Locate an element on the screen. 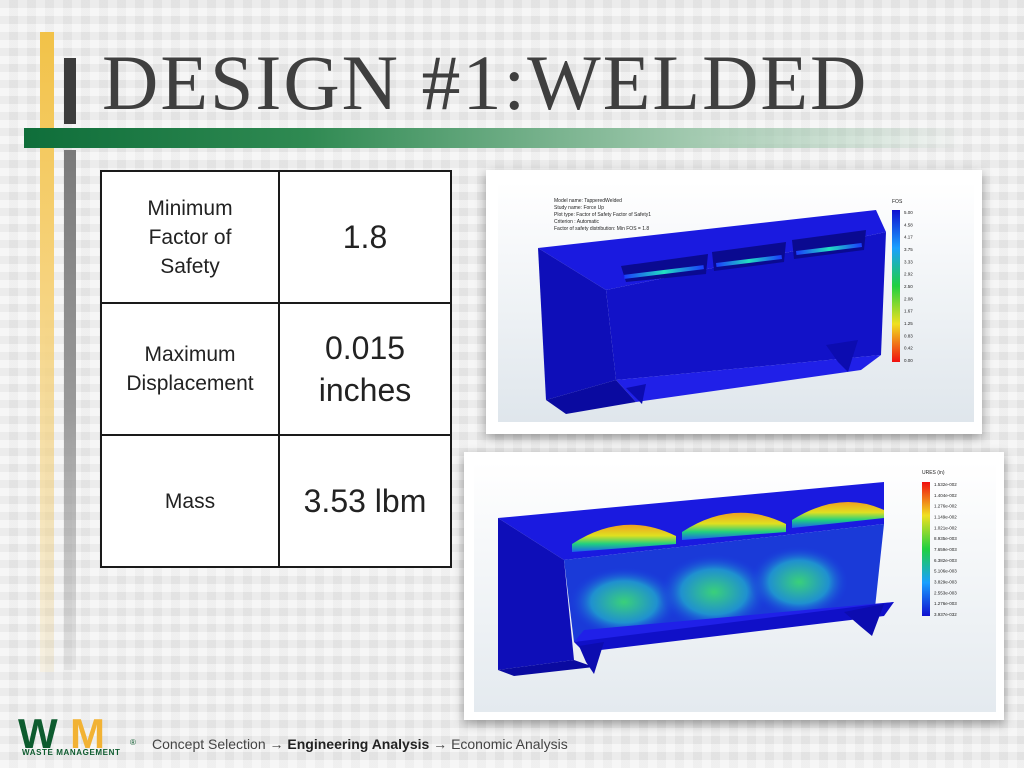 The image size is (1024, 768). legend-tick-label: 7.659e-003 is located at coordinates (945, 549).